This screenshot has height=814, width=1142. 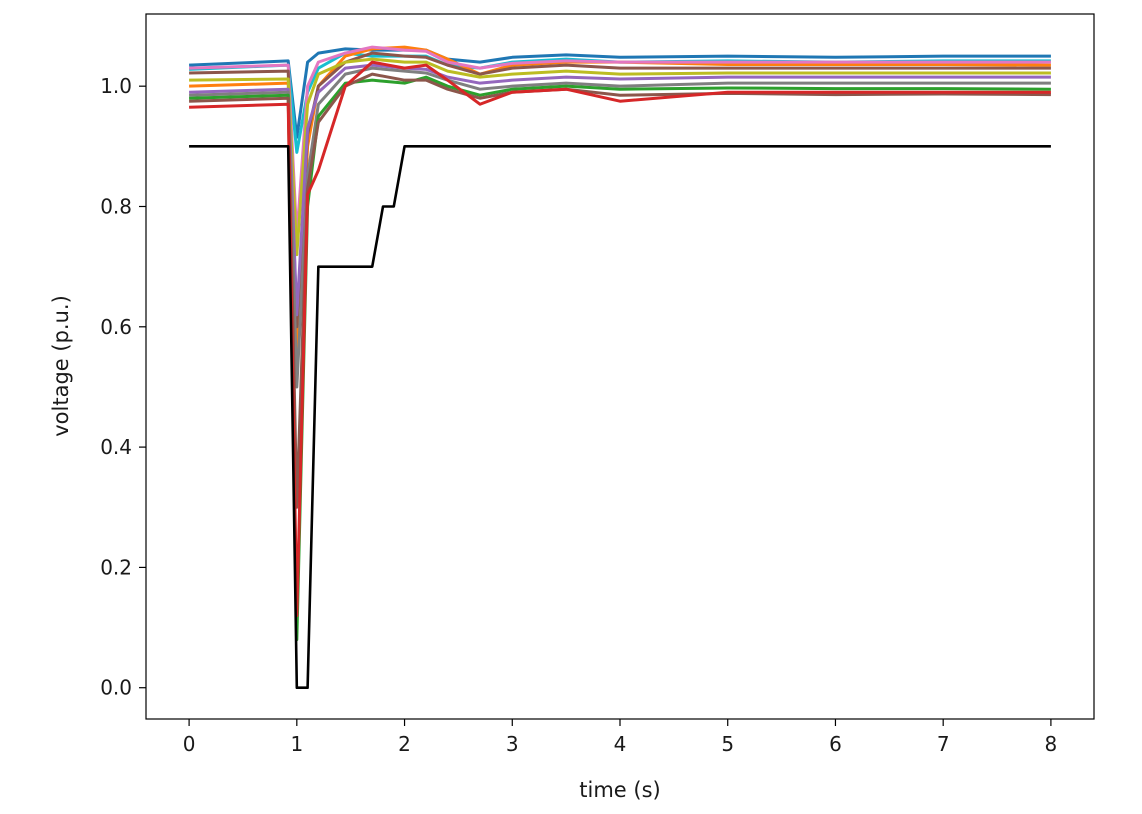 I want to click on y-tick-label: 0.6, so click(x=116, y=327).